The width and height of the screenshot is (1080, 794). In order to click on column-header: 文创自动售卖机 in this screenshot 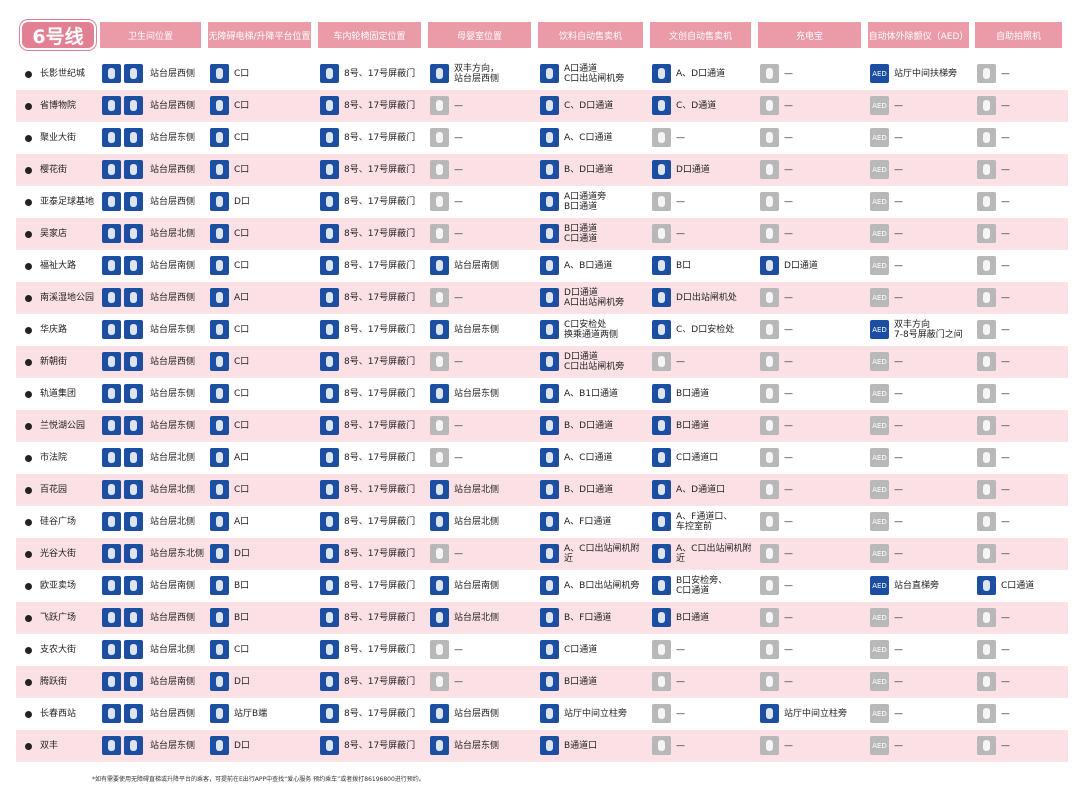, I will do `click(700, 35)`.